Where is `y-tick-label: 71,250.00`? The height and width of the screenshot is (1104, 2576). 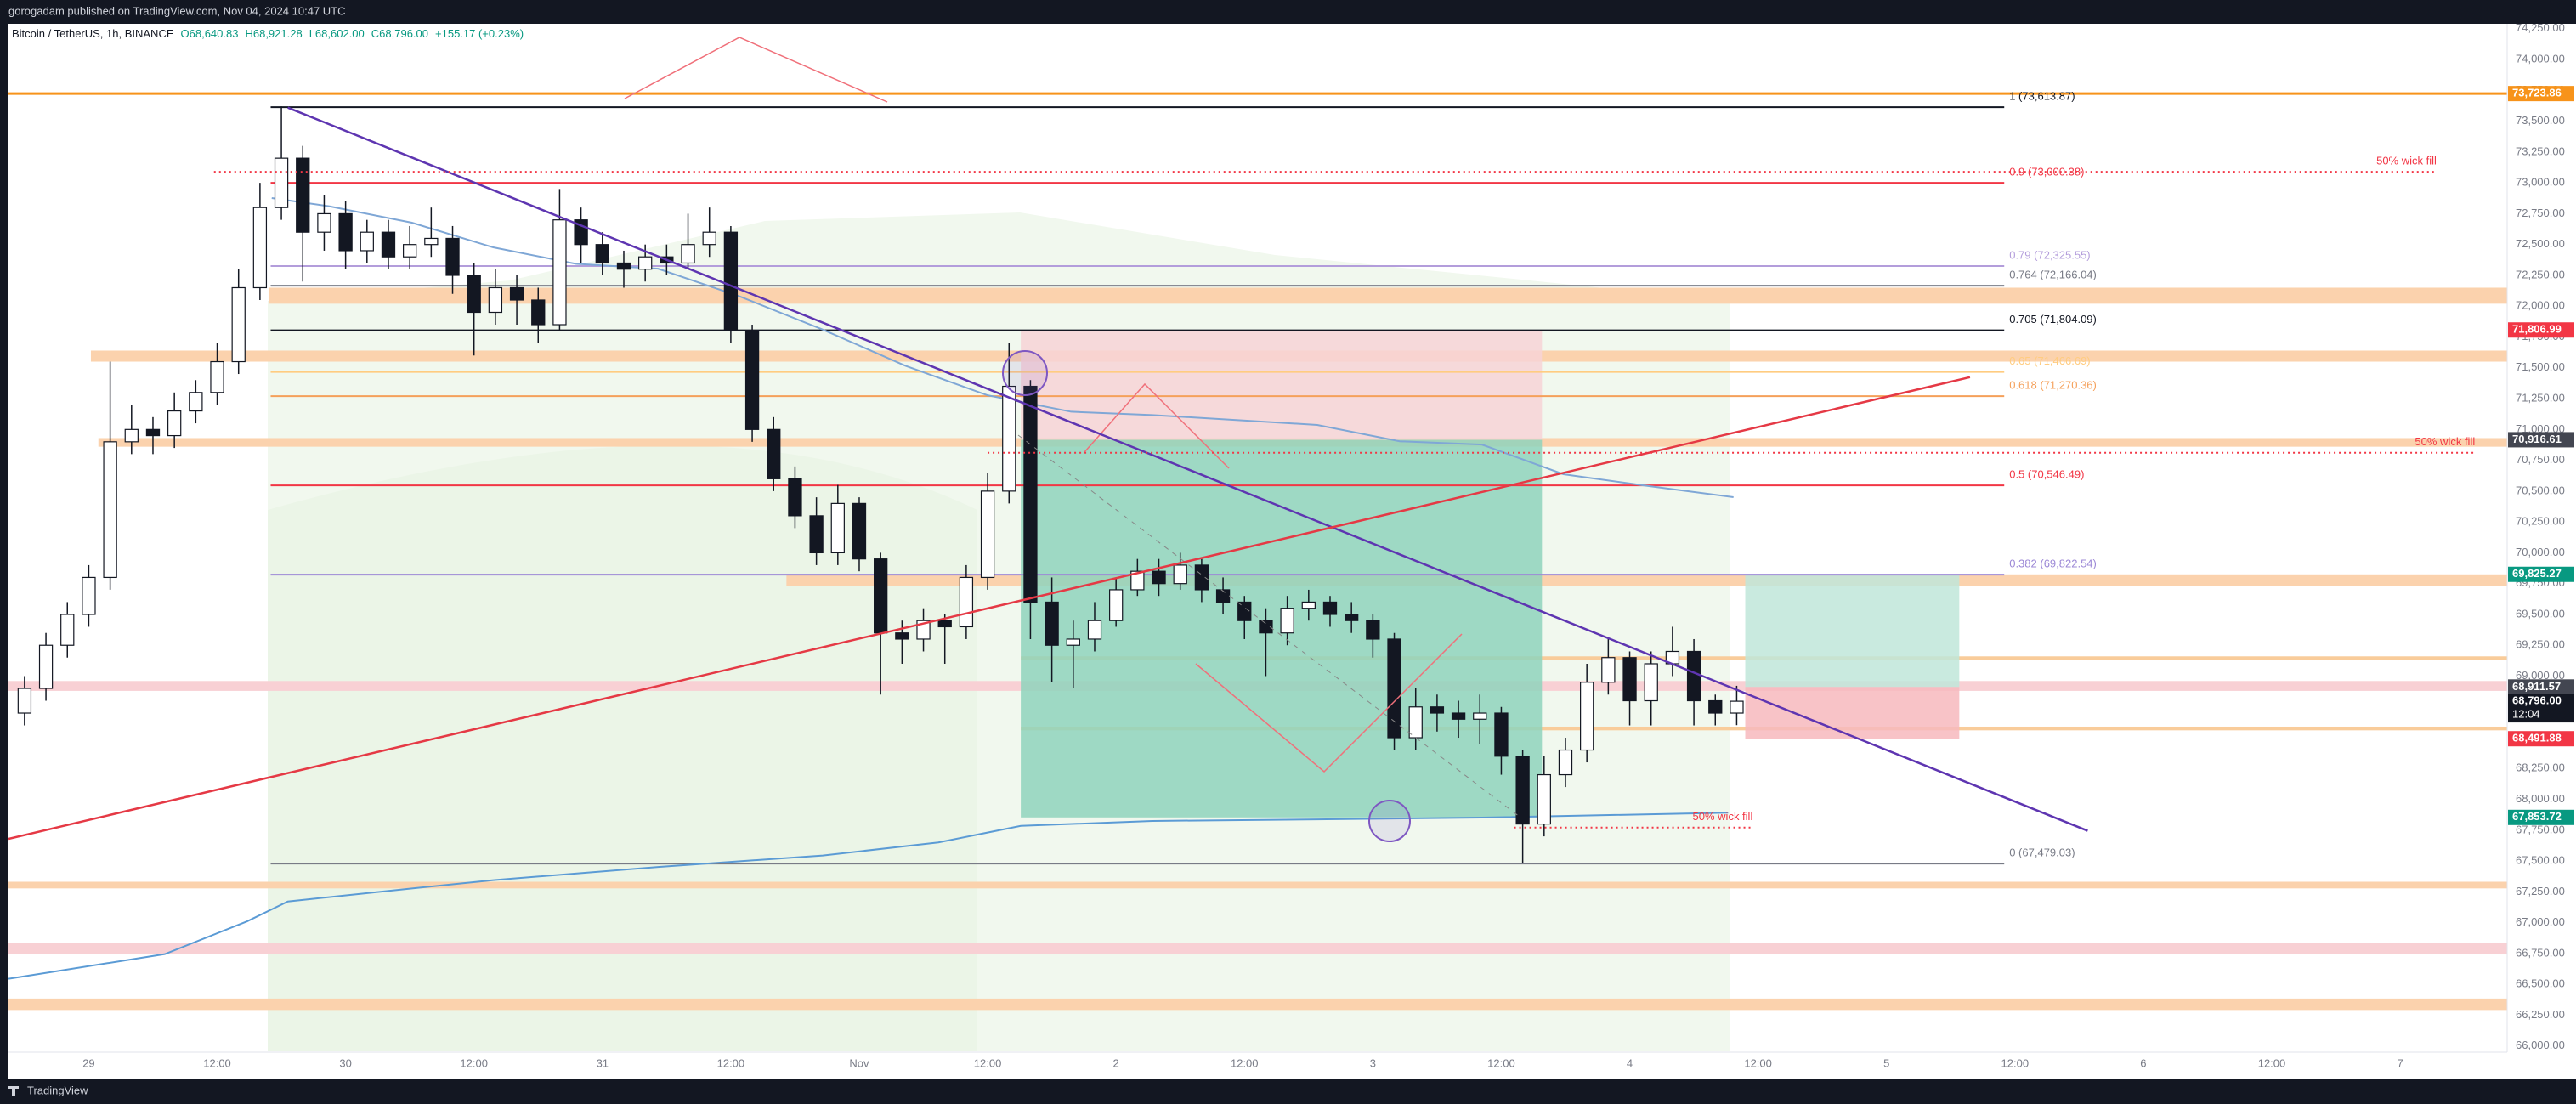 y-tick-label: 71,250.00 is located at coordinates (2540, 397).